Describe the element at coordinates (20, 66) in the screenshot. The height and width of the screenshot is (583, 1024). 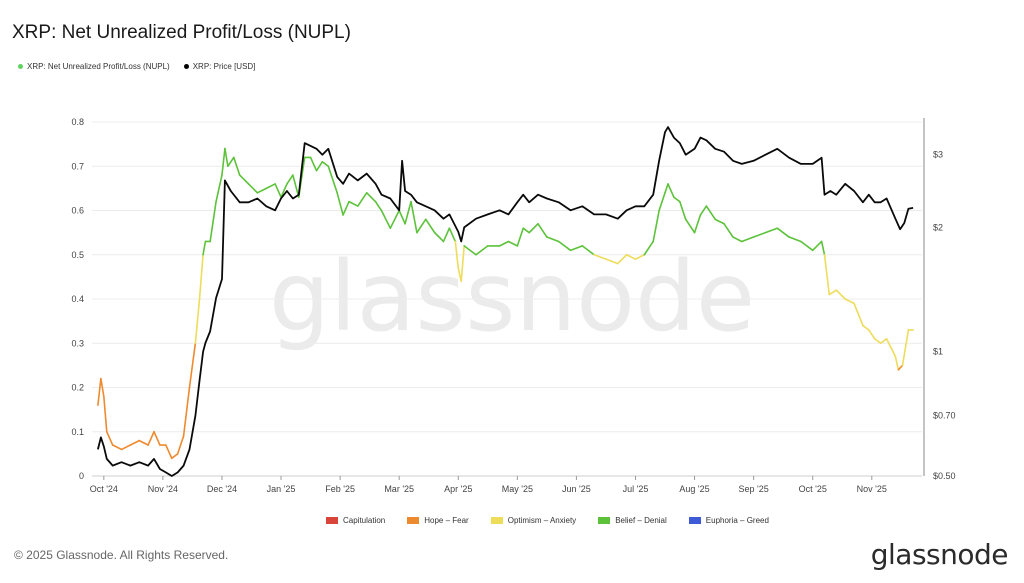
I see `legend-dot-nupl` at that location.